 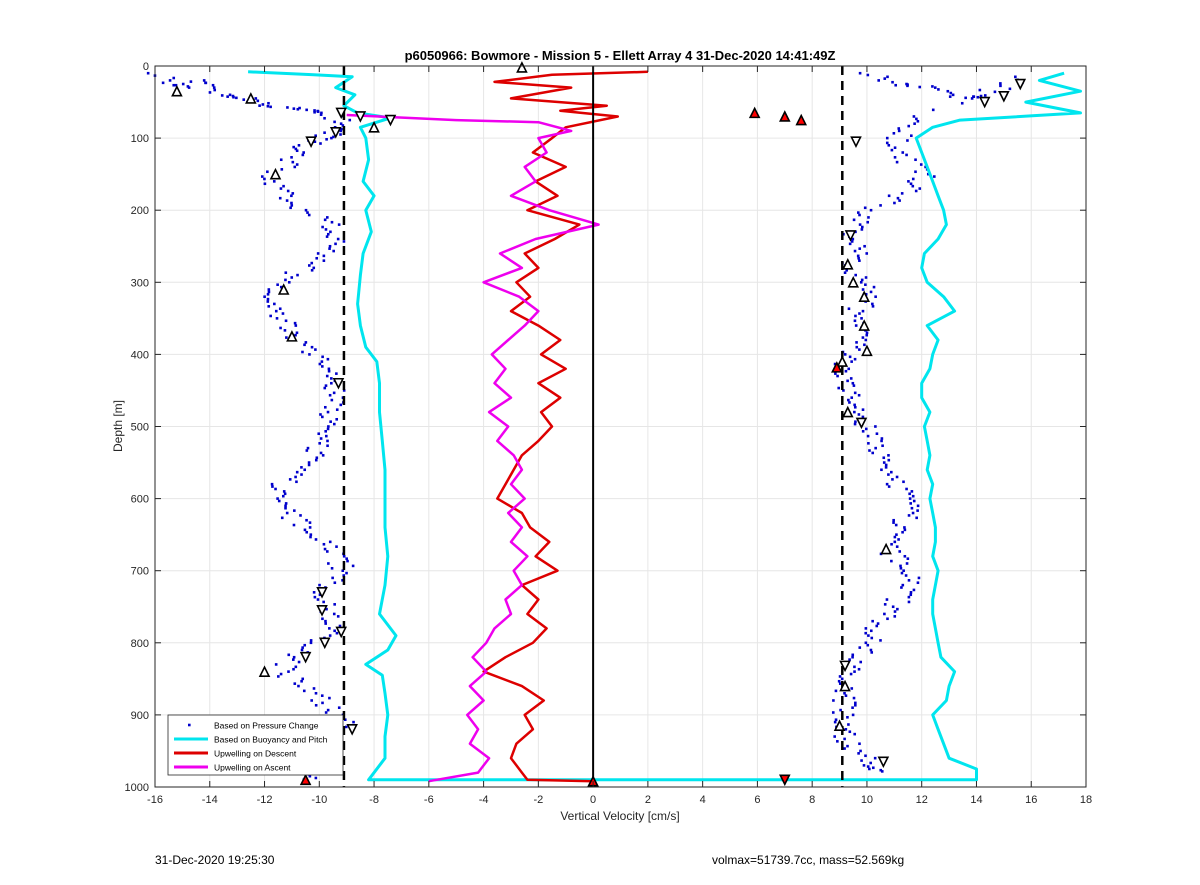 I want to click on y-tick-label: 700, so click(x=140, y=572).